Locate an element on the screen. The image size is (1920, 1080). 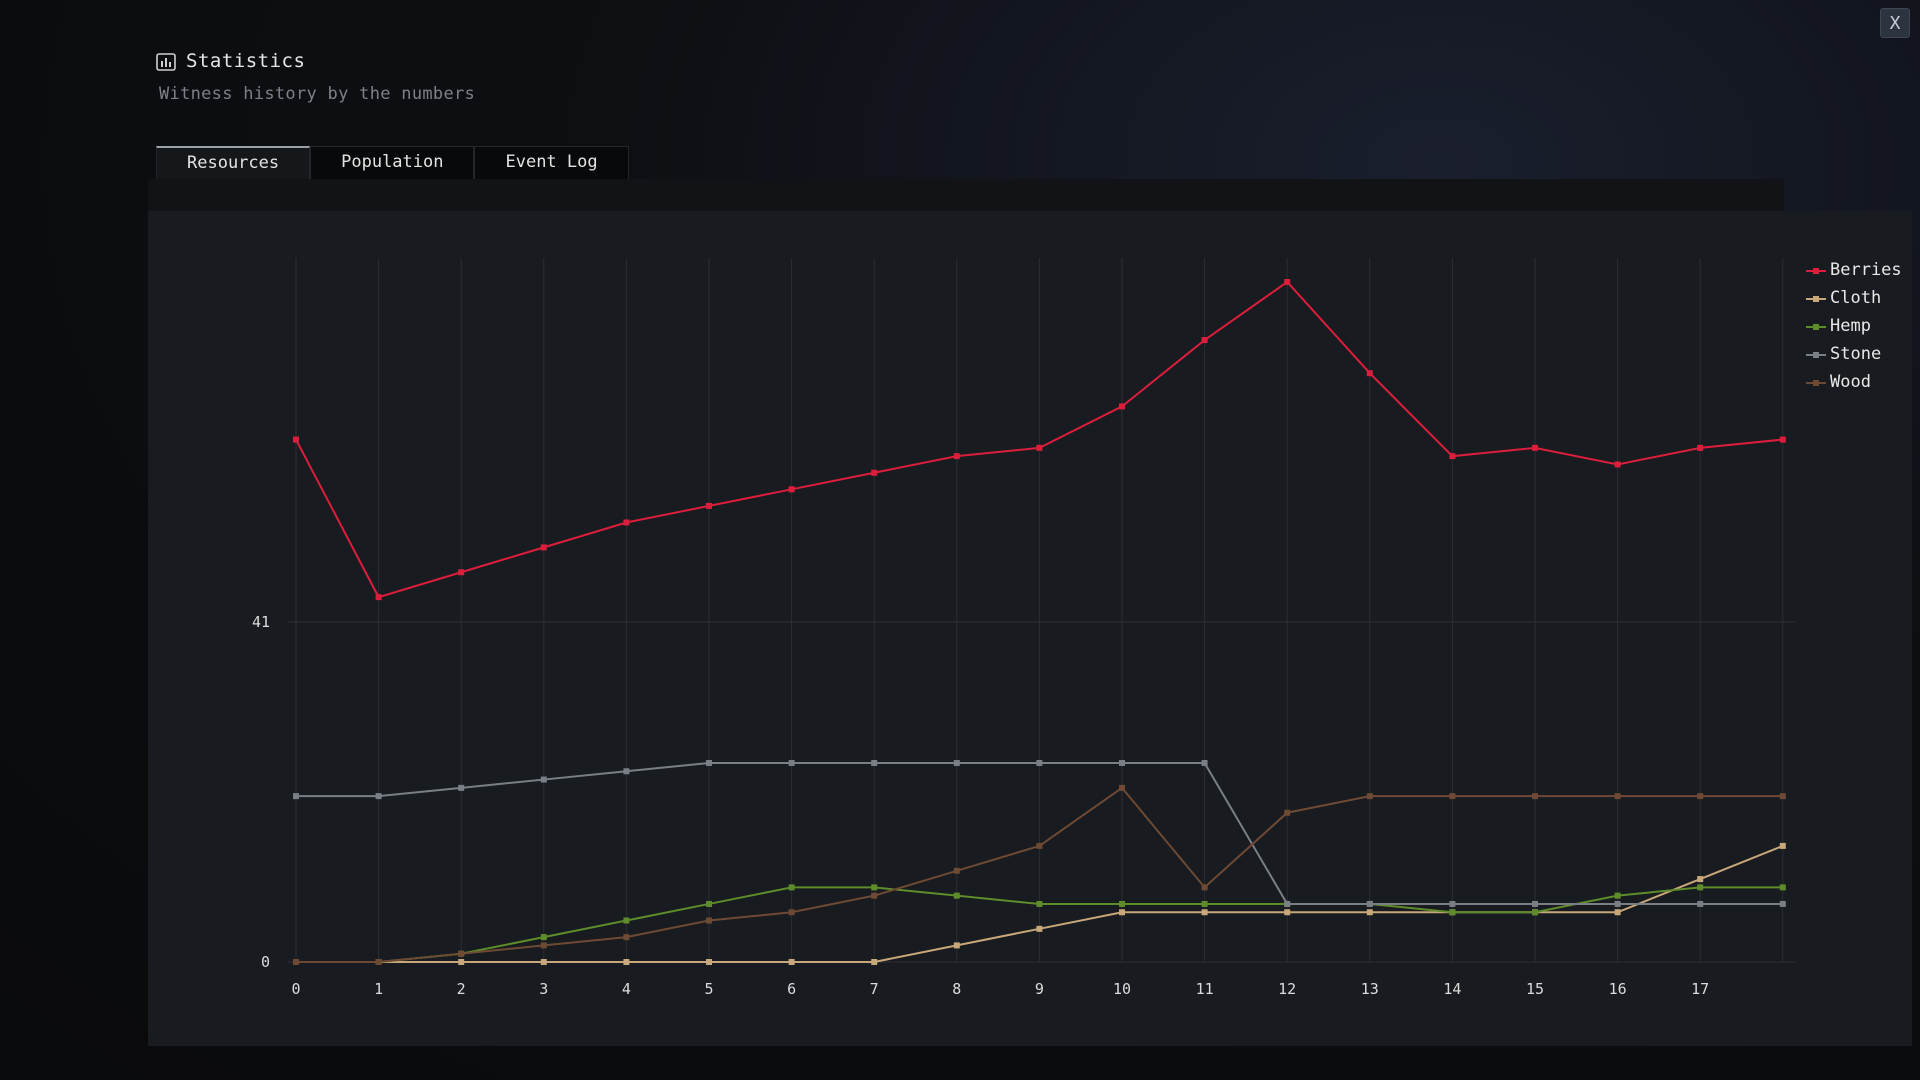
legend-item-stone: Stone is located at coordinates (1854, 354).